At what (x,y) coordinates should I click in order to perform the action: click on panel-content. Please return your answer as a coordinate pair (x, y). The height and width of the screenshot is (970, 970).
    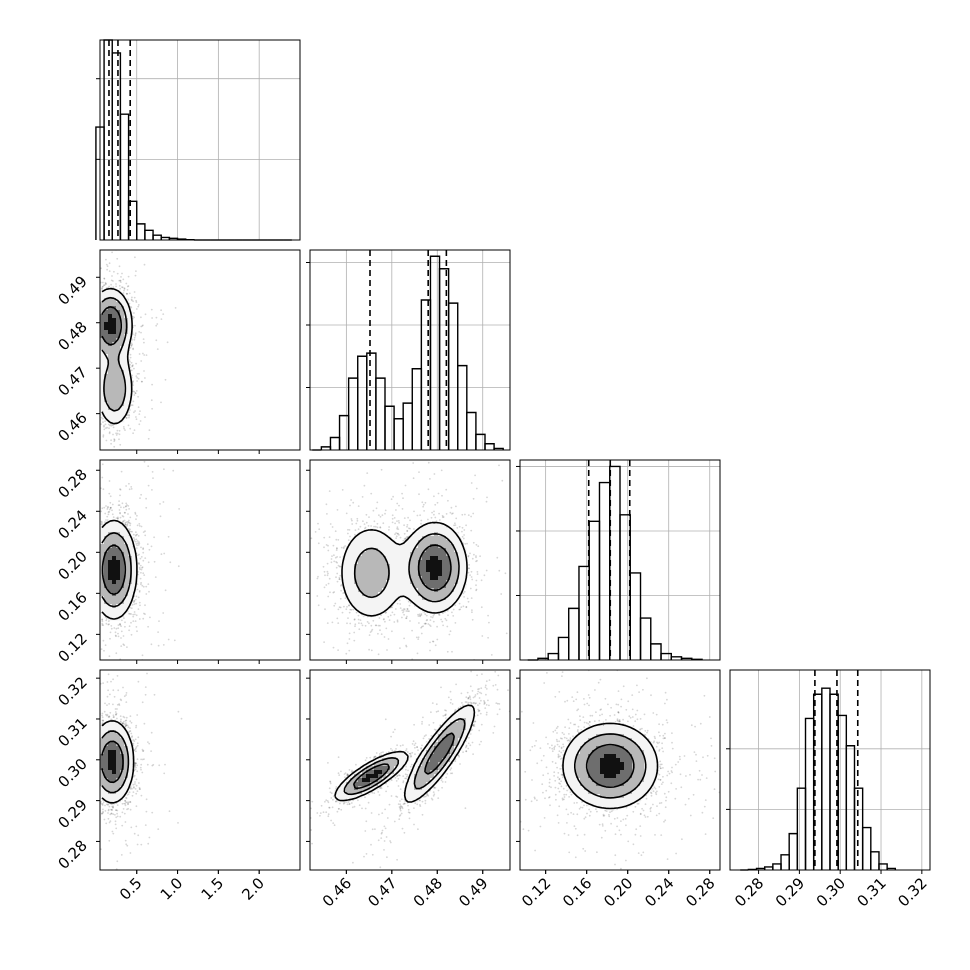
    Looking at the image, I should click on (132, 550).